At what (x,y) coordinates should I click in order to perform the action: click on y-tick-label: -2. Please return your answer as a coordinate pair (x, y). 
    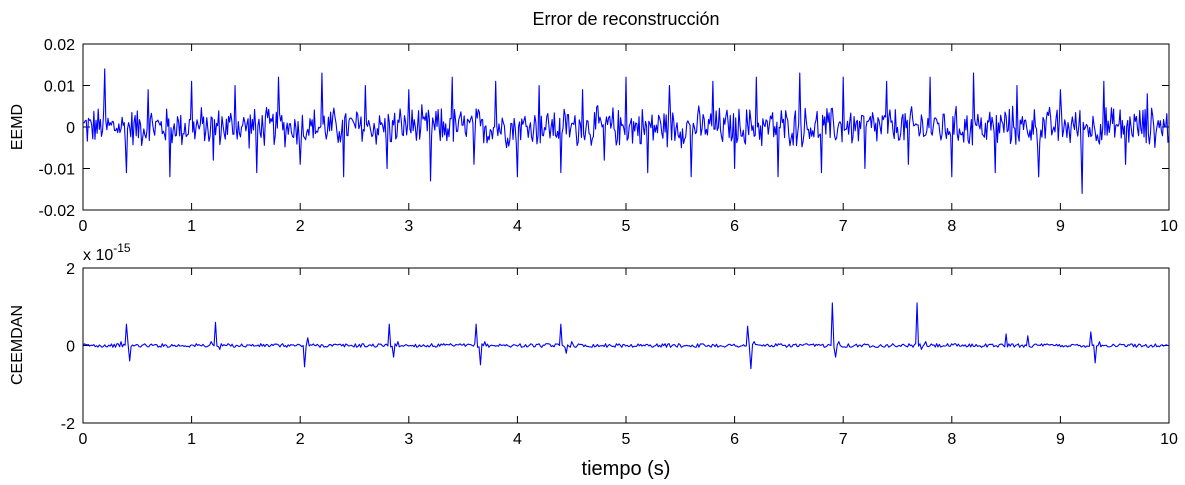
    Looking at the image, I should click on (68, 424).